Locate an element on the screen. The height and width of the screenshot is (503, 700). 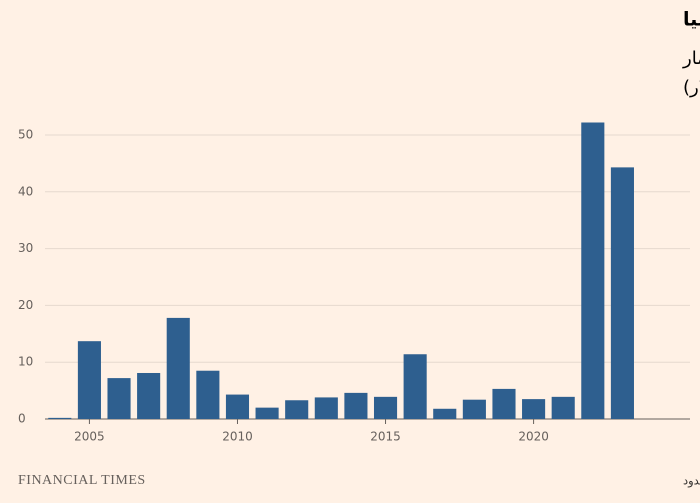
chart-title: الاستثمارات الإماراتية تتدفق إلى أفريقيا is located at coordinates (691, 19).